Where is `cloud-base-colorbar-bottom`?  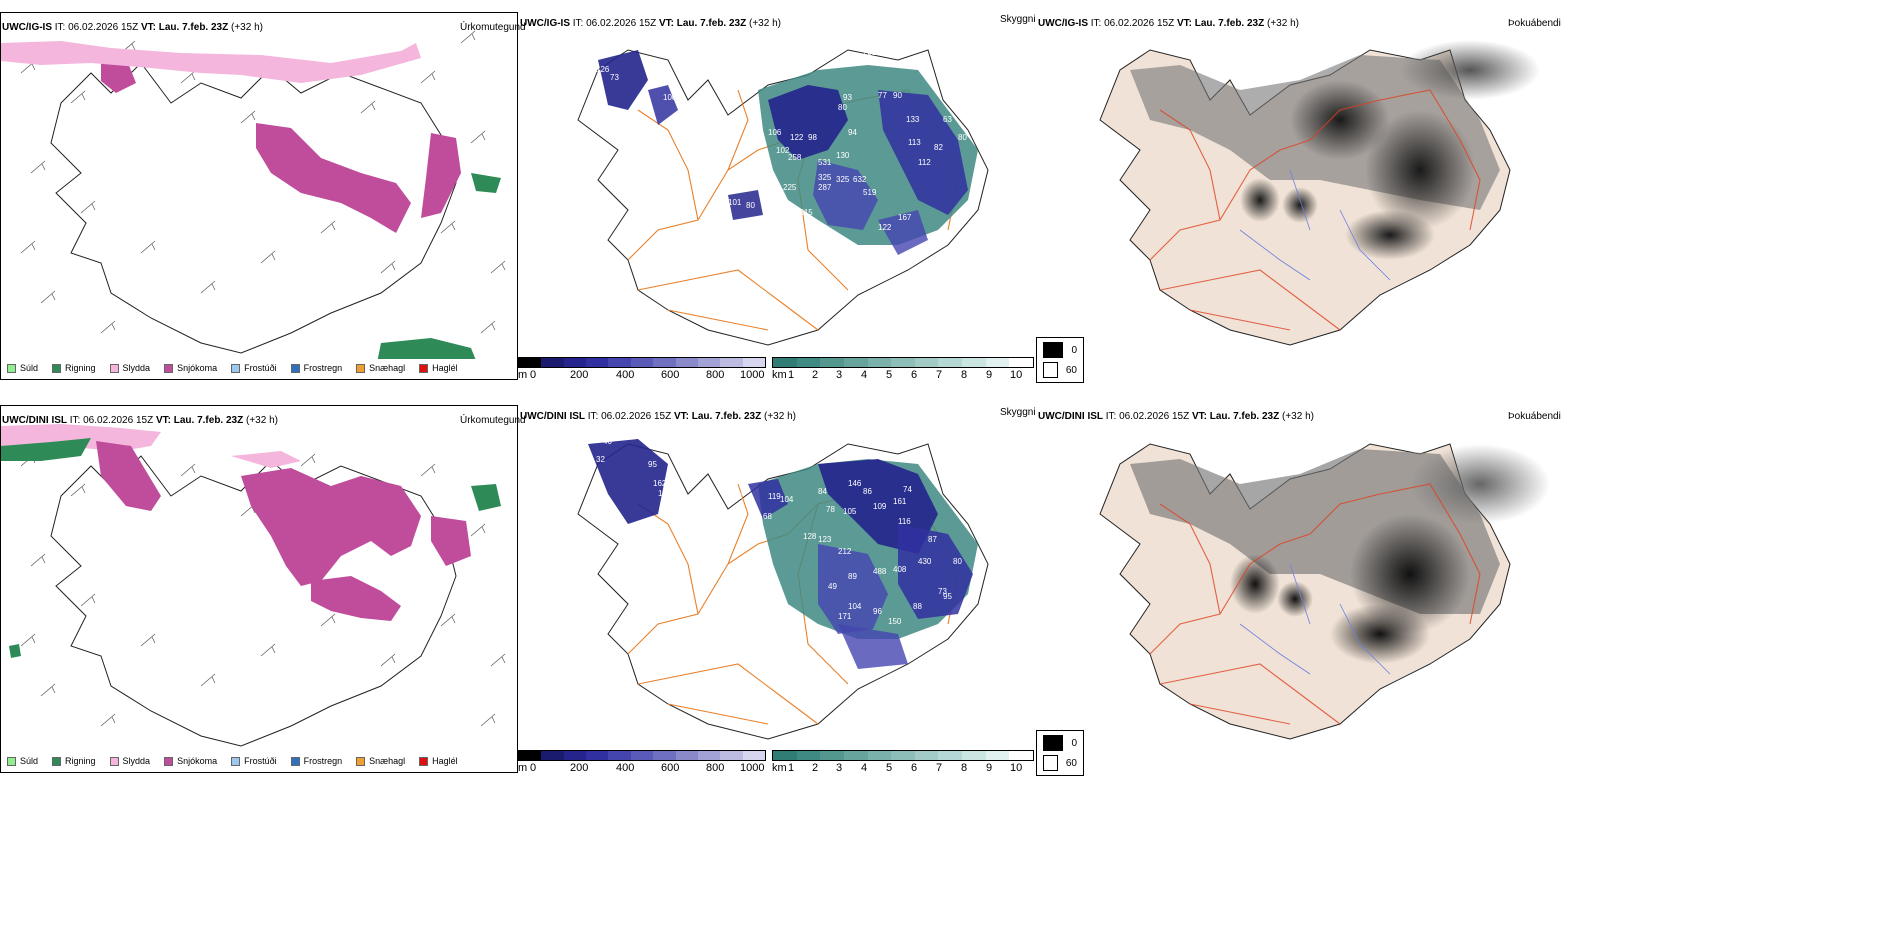
cloud-base-colorbar-bottom is located at coordinates (642, 755).